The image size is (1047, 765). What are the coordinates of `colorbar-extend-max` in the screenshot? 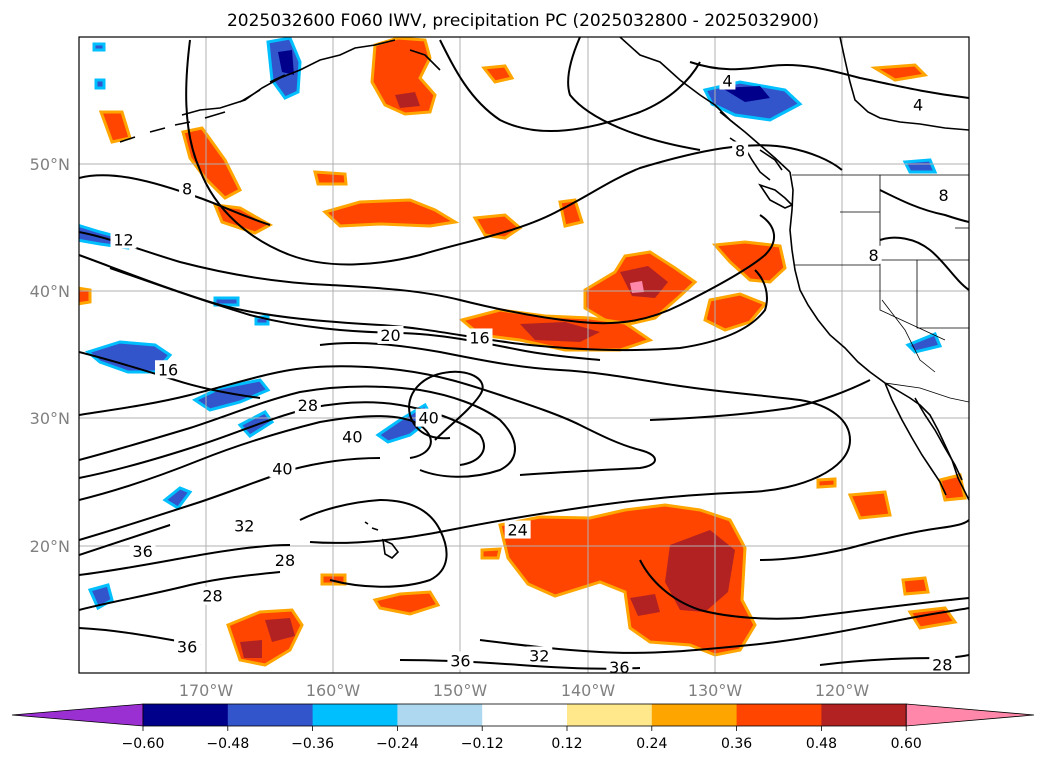 It's located at (970, 715).